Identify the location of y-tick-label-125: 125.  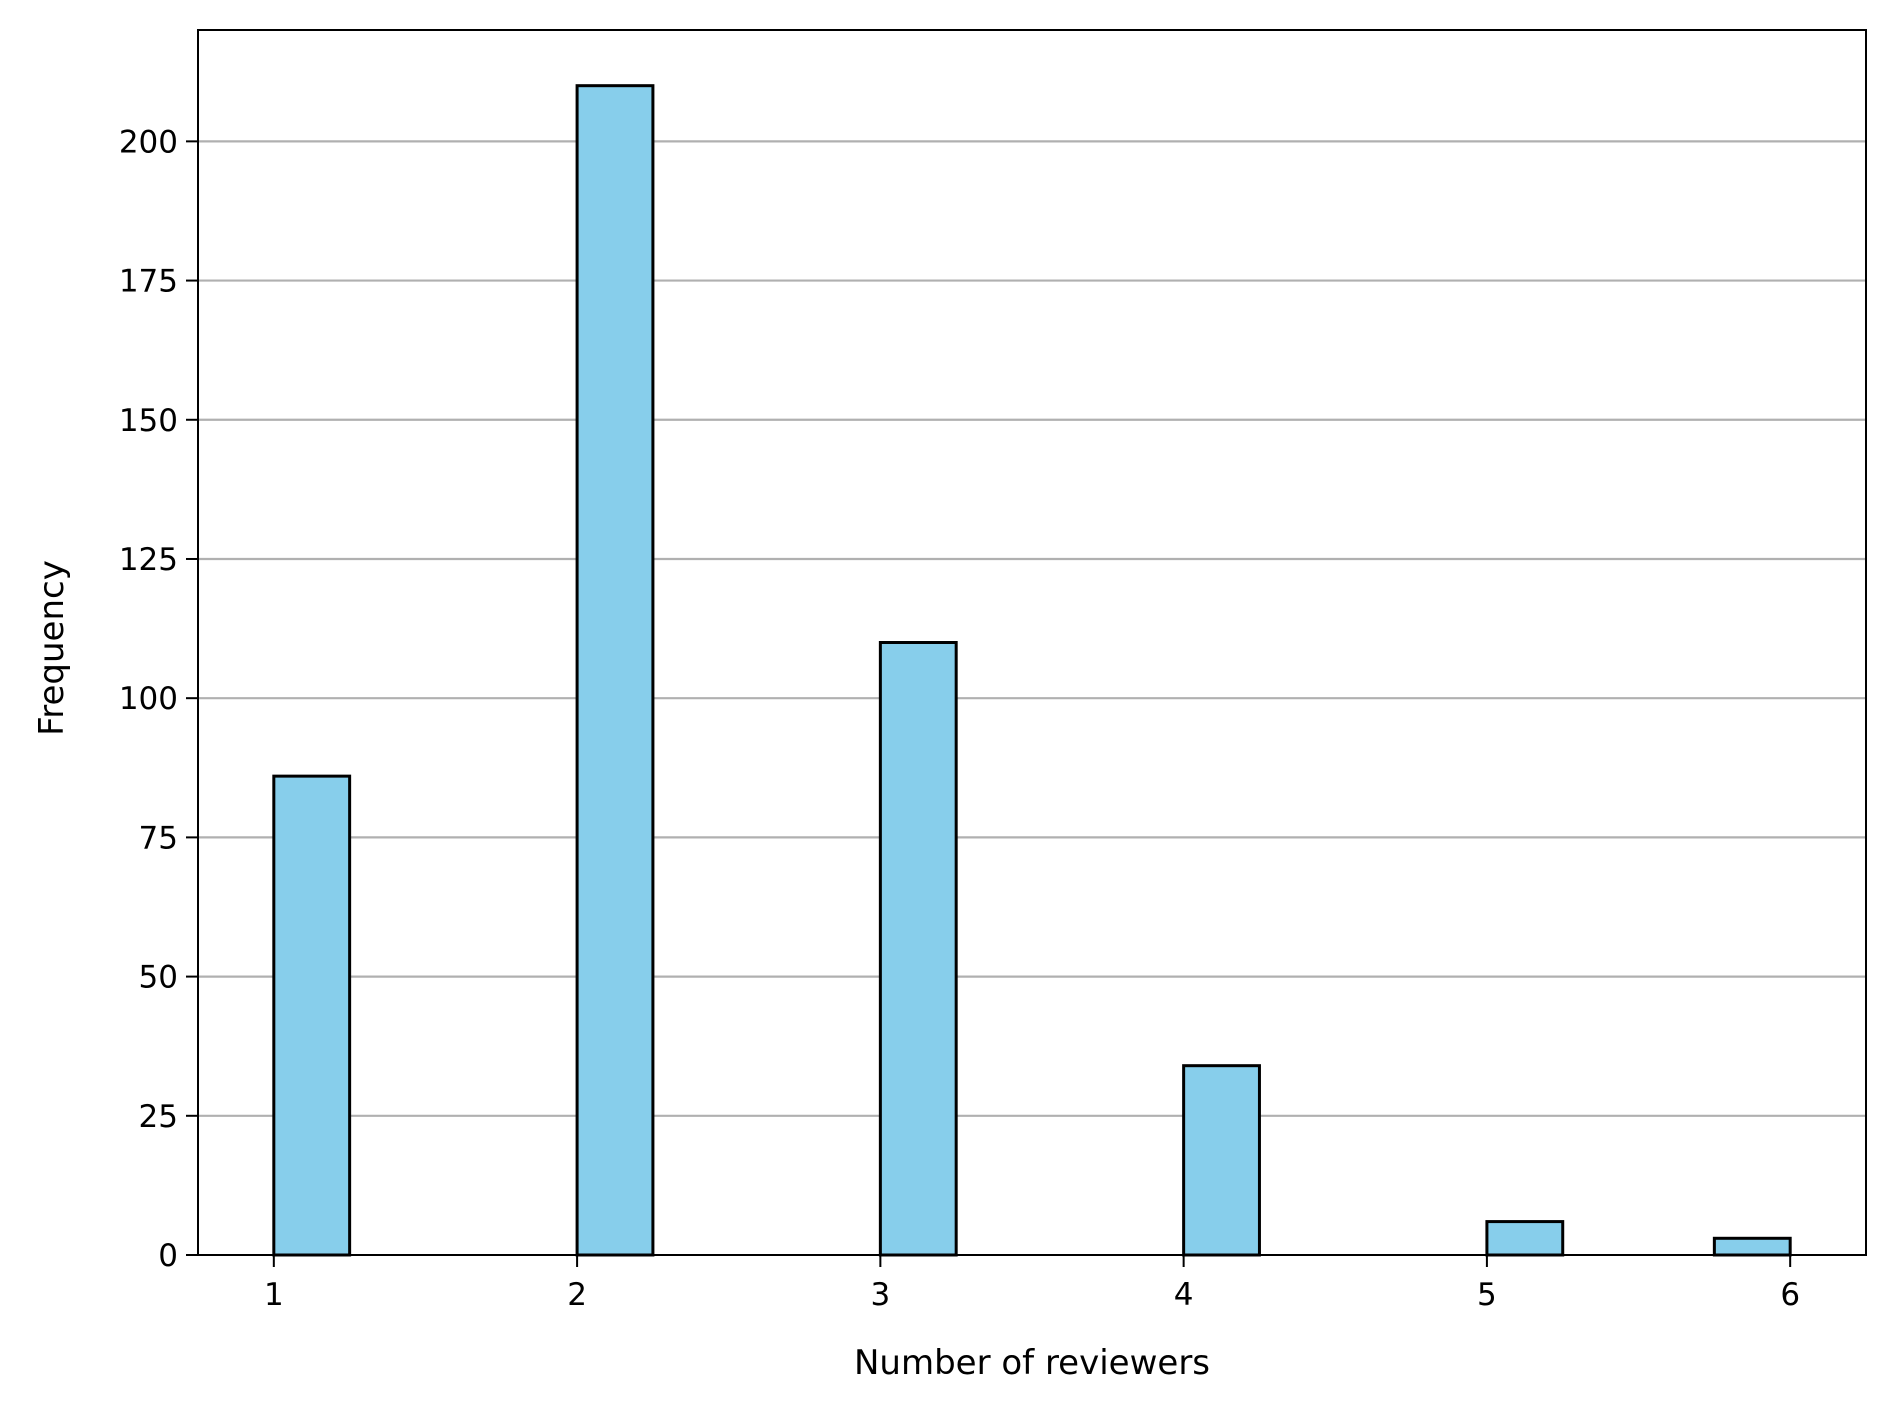
(148, 560).